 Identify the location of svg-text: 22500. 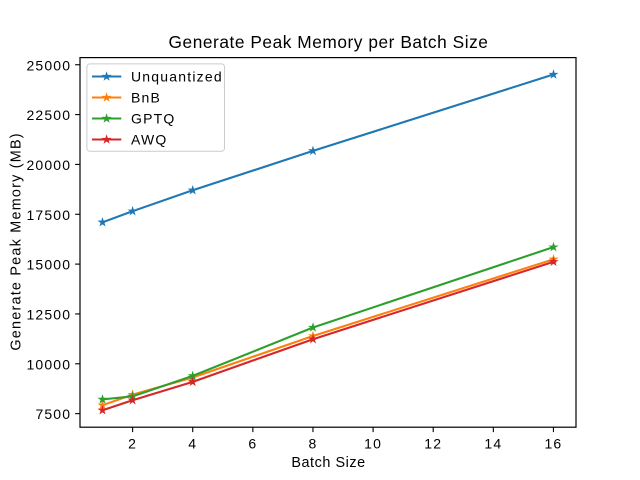
(49, 115).